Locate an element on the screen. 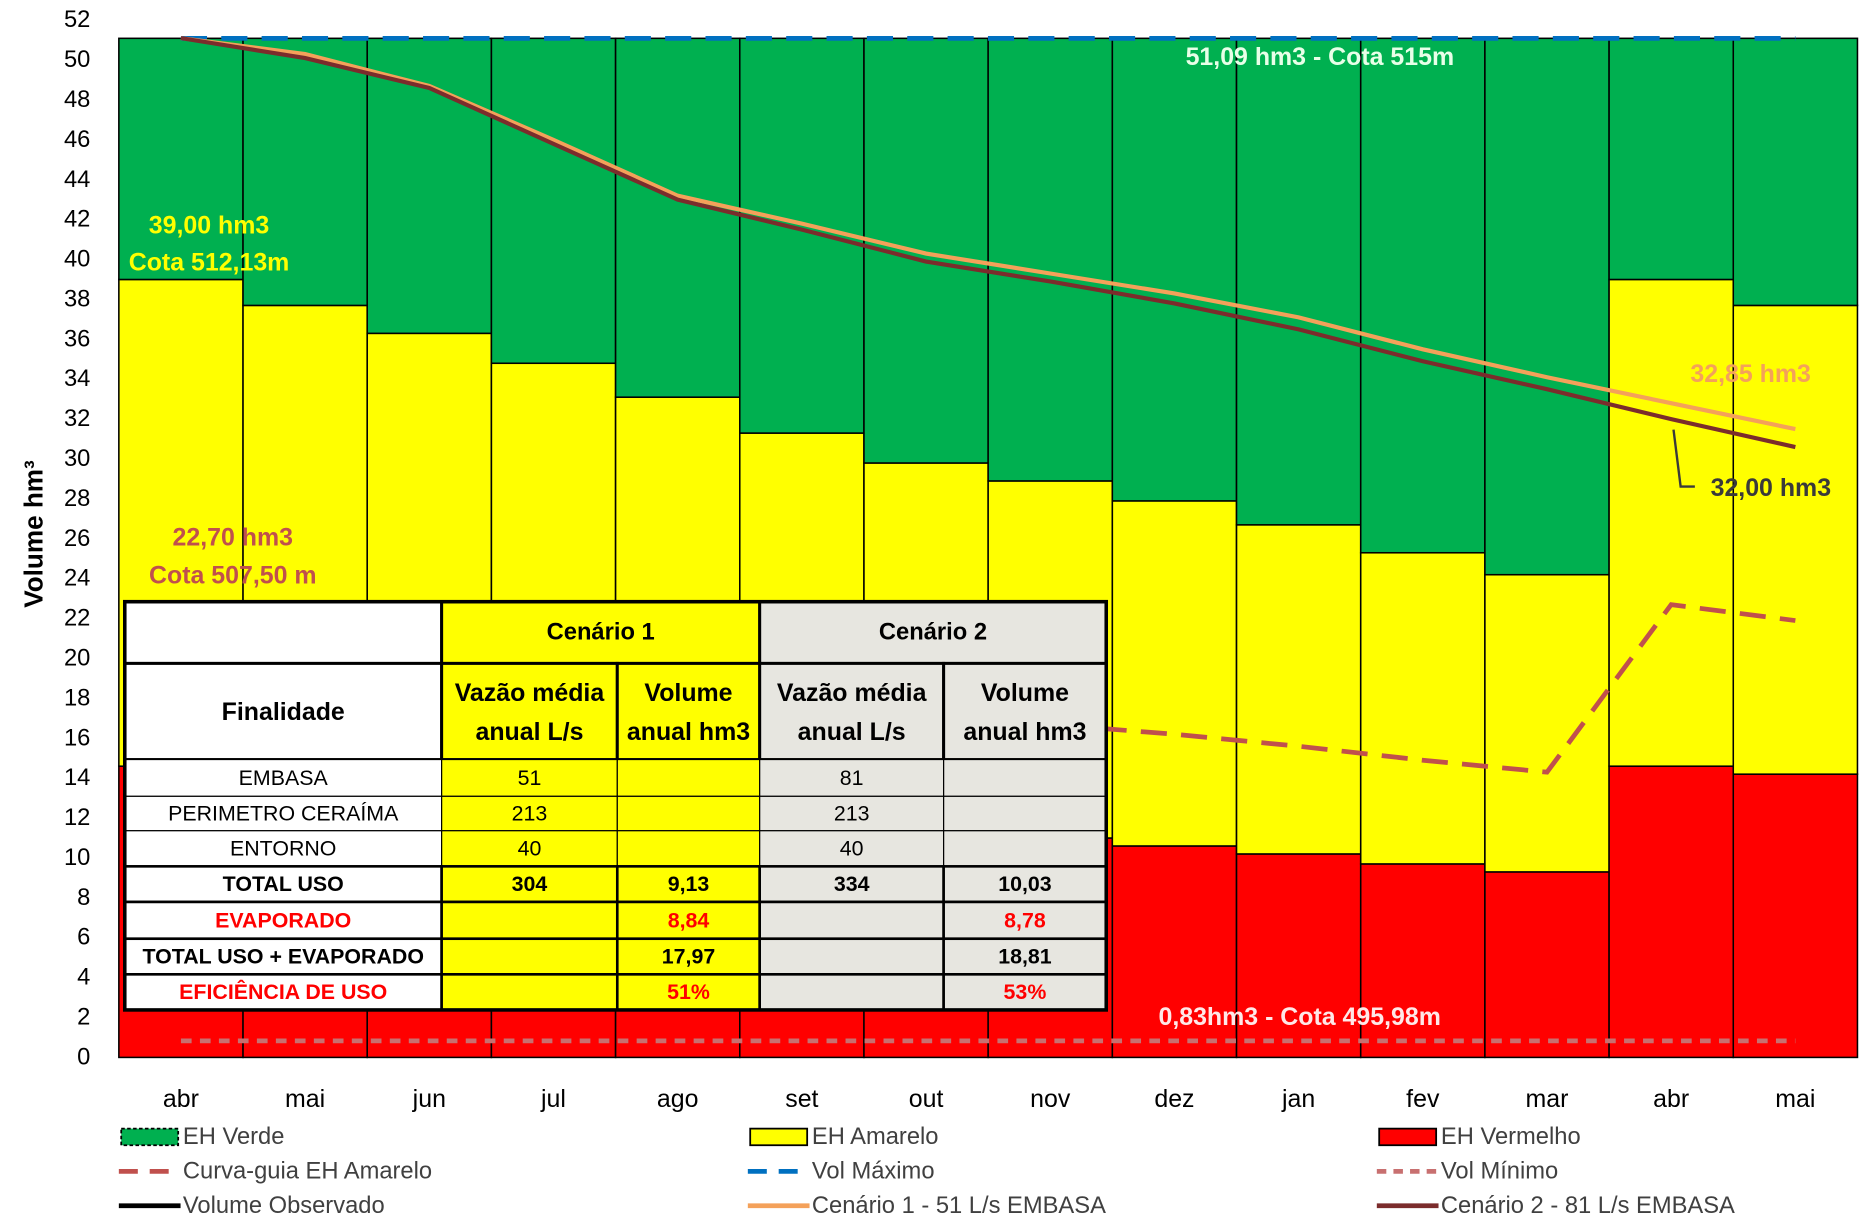 This screenshot has width=1860, height=1220. table-cell-text: 334 is located at coordinates (852, 884).